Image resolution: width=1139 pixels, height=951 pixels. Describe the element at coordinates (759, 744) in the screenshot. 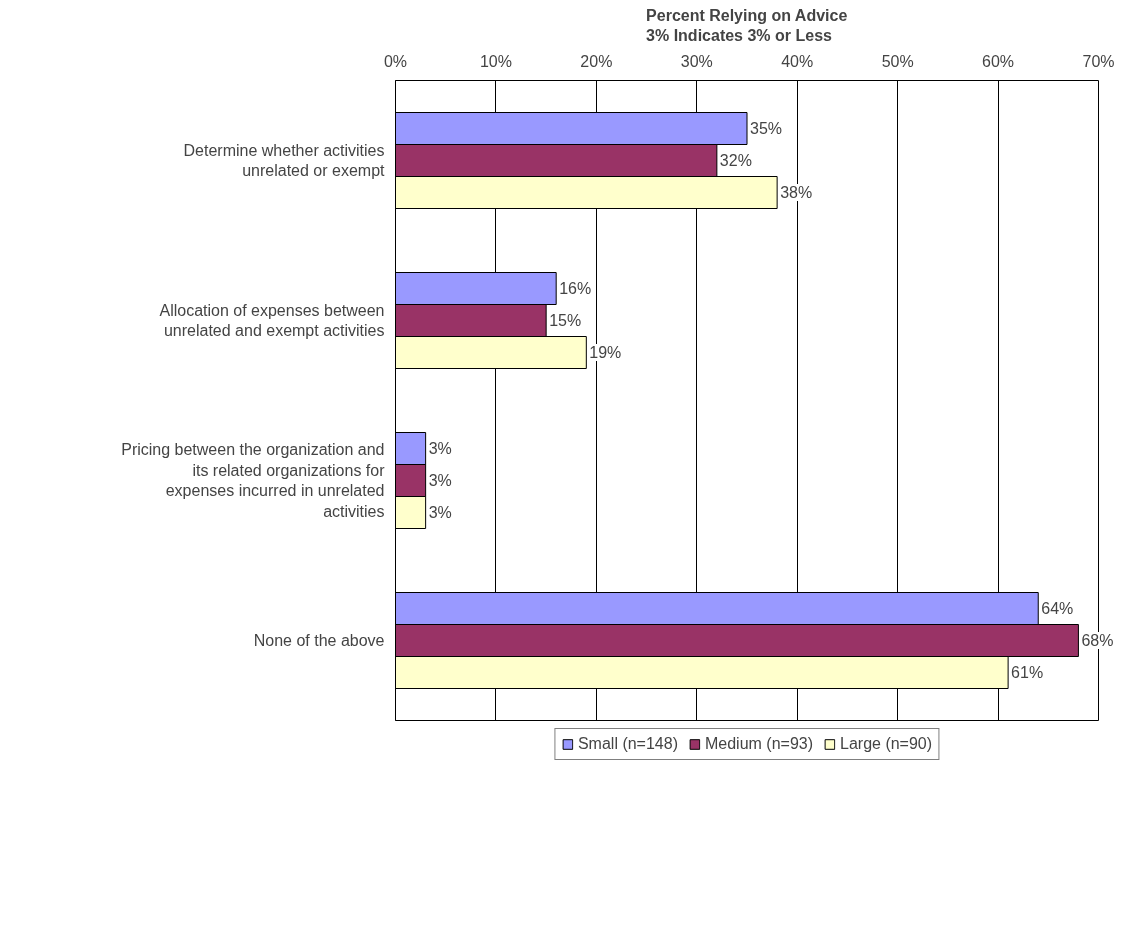

I see `legend-label: Medium (n=93)` at that location.